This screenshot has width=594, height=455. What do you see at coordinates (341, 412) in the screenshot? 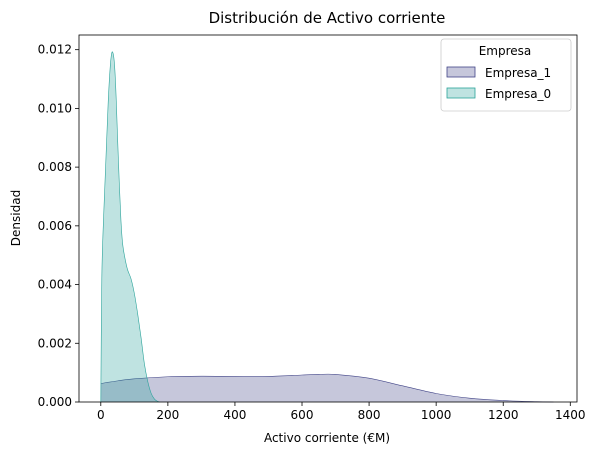
I see `x-axis: 0 200 400 600 800 1000 1200 1400` at bounding box center [341, 412].